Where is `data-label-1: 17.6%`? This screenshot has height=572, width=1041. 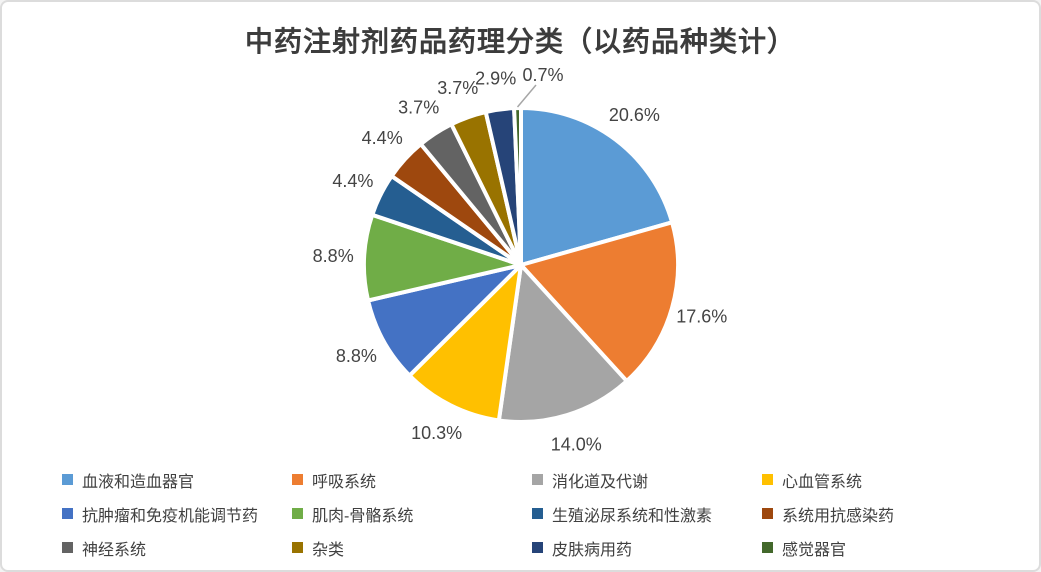 data-label-1: 17.6% is located at coordinates (701, 317).